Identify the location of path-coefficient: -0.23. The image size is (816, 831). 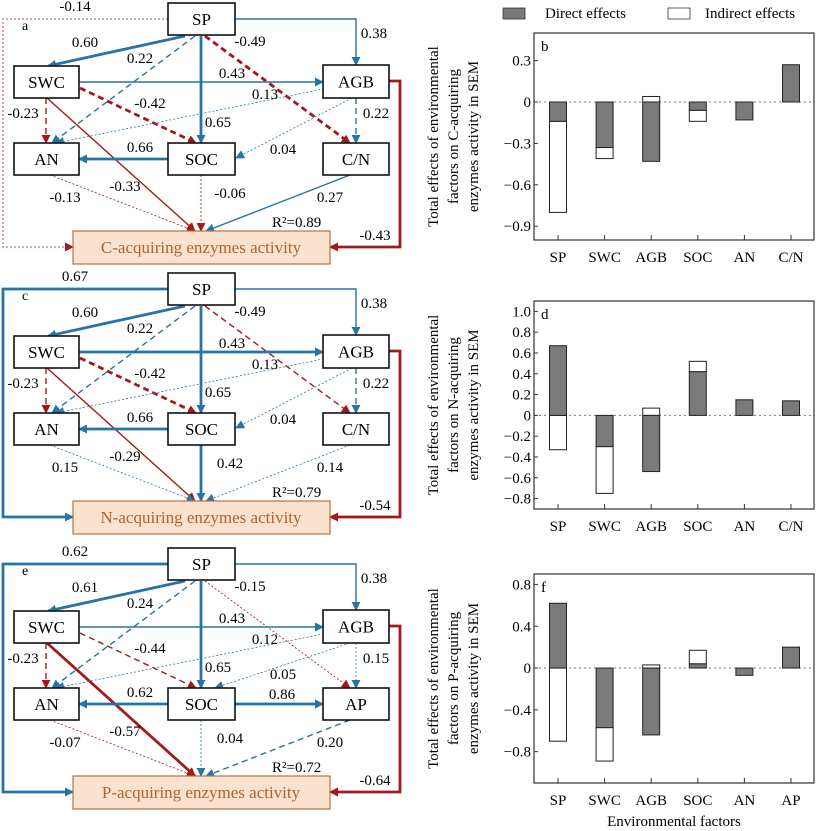
(22, 384).